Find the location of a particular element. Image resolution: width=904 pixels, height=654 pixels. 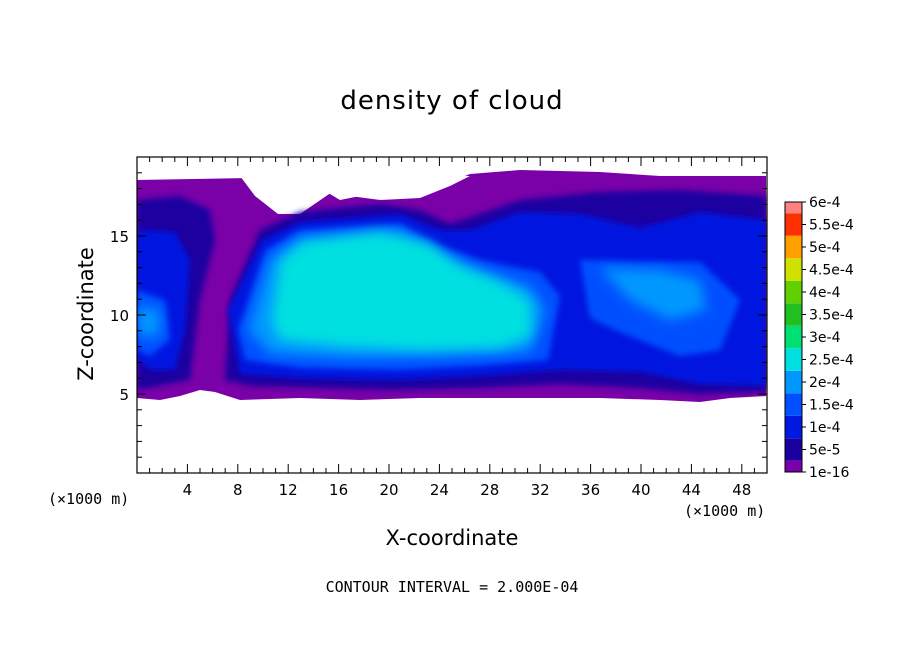

x-tick-label: 24 is located at coordinates (439, 490).